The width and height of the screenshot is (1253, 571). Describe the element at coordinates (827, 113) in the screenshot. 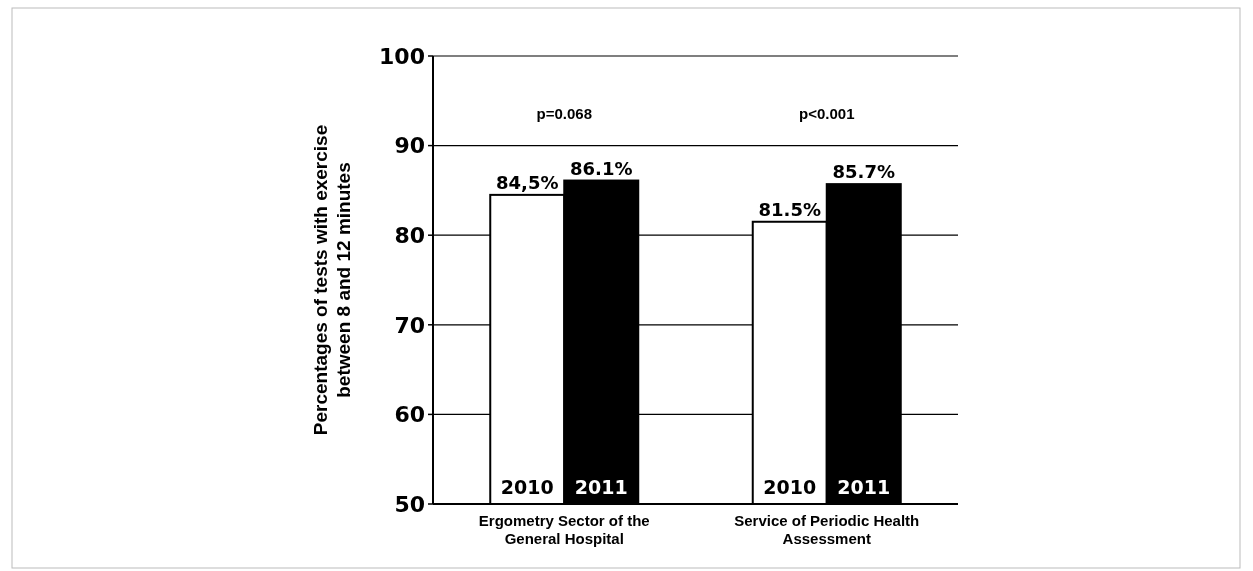

I see `annotation: p<0.001` at that location.